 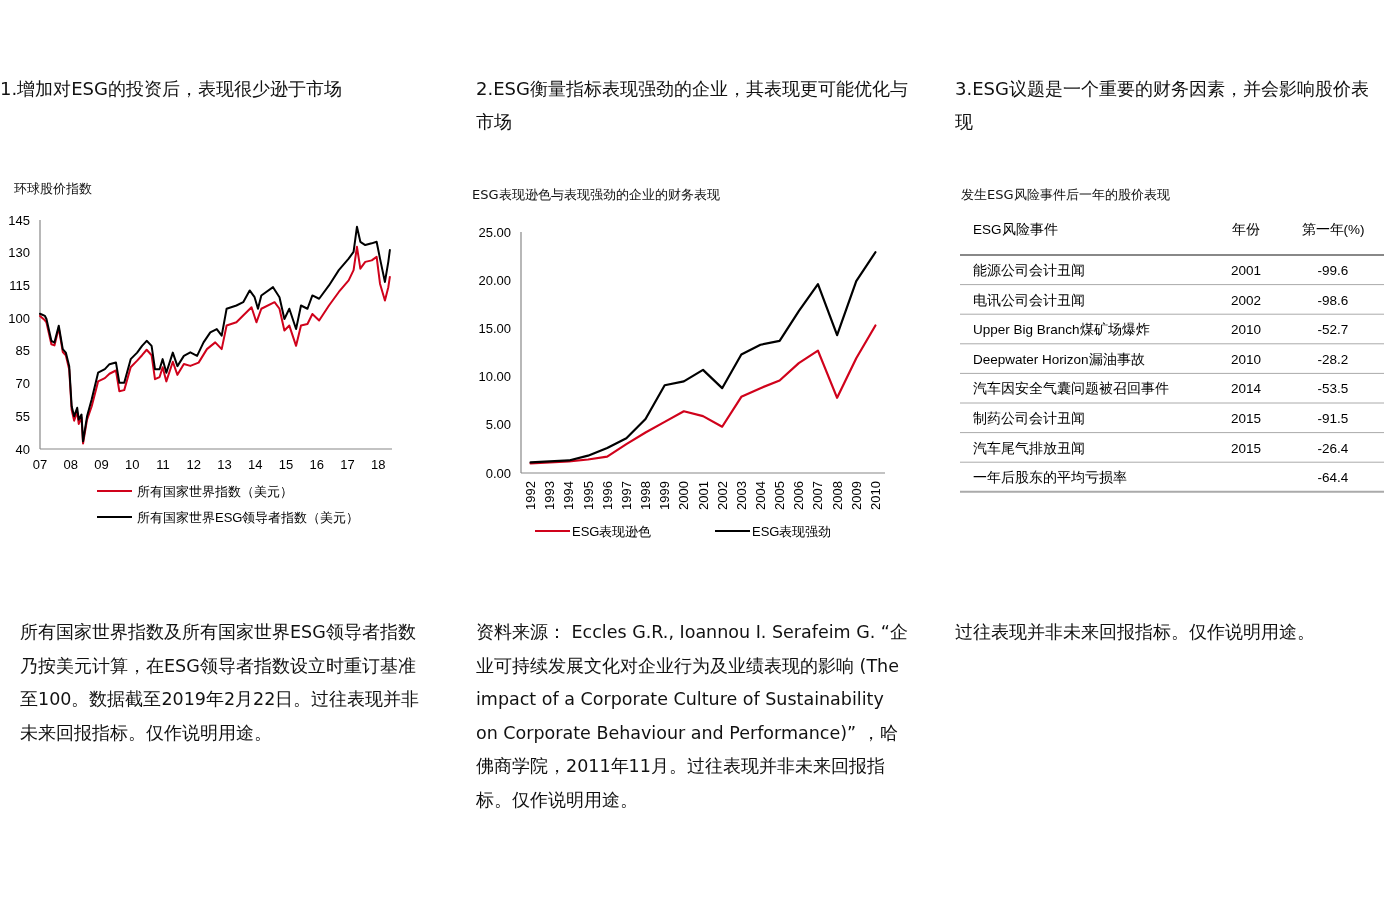 I want to click on text: -91.5, so click(x=1333, y=418).